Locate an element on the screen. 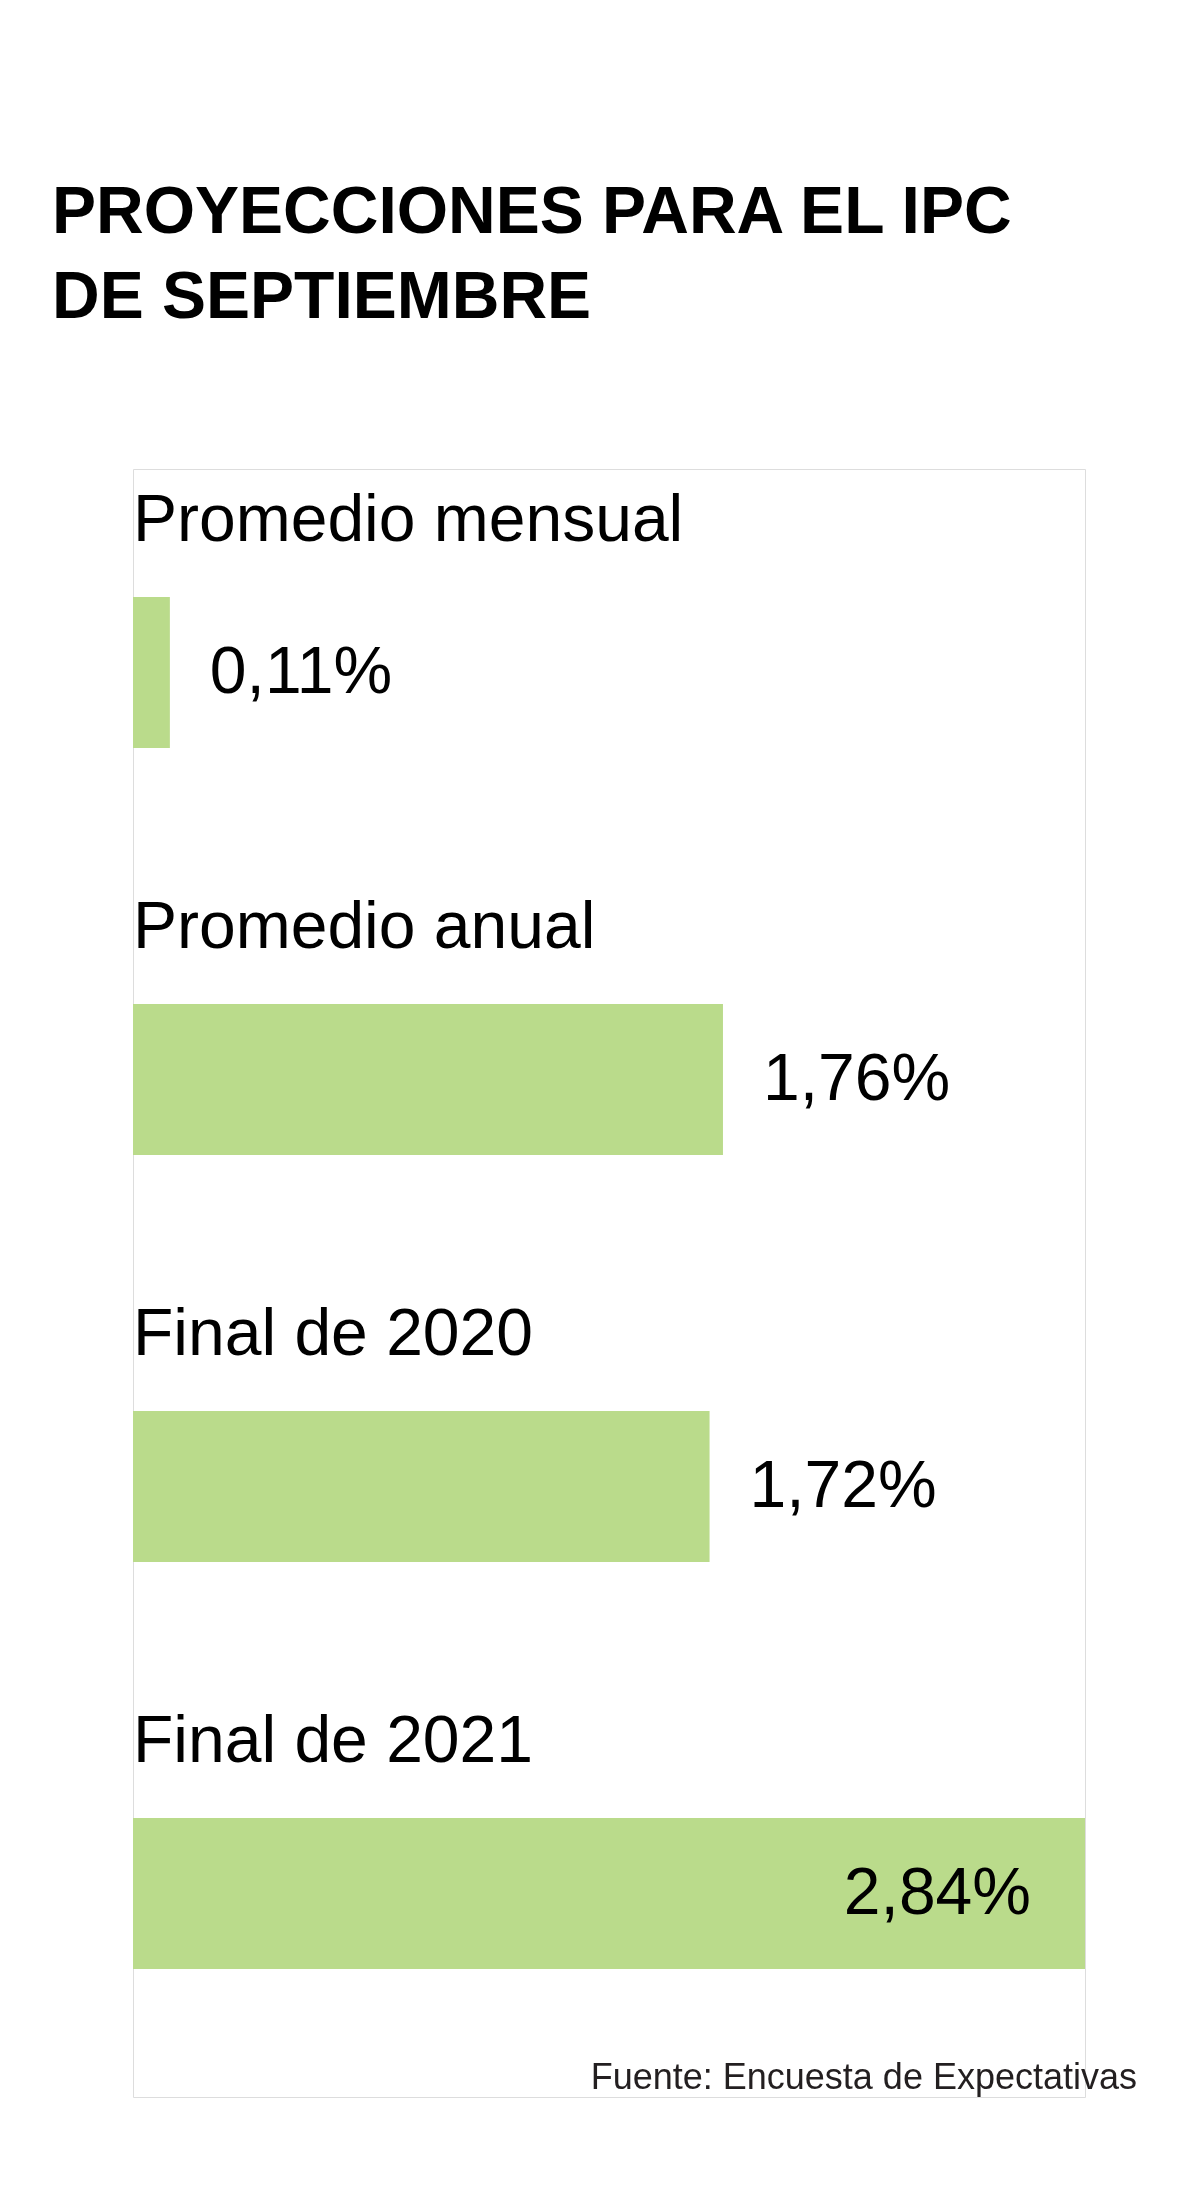 The width and height of the screenshot is (1200, 2197). y-tick-label: Promedio mensual is located at coordinates (408, 518).